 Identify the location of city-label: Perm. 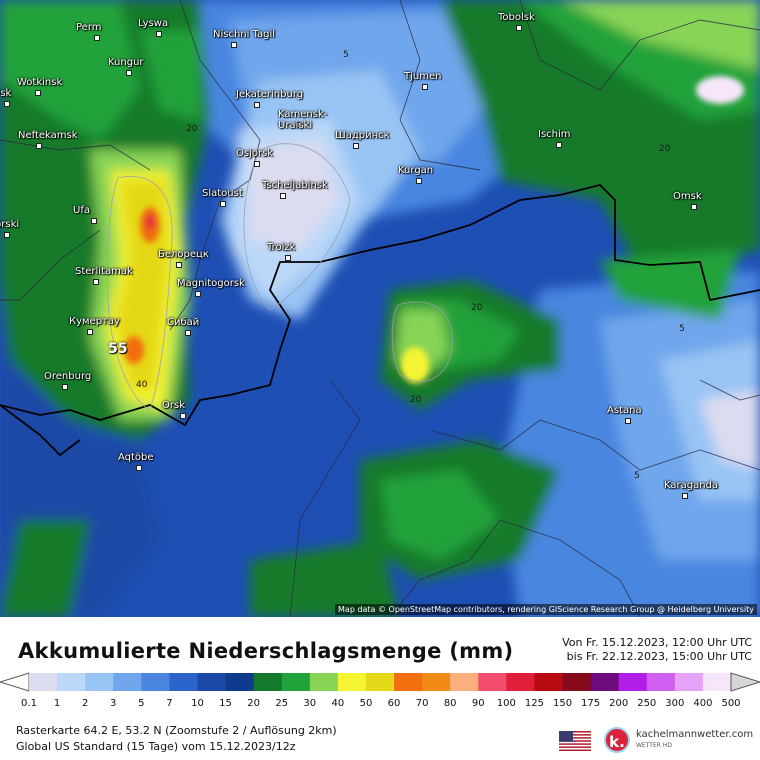
(89, 27).